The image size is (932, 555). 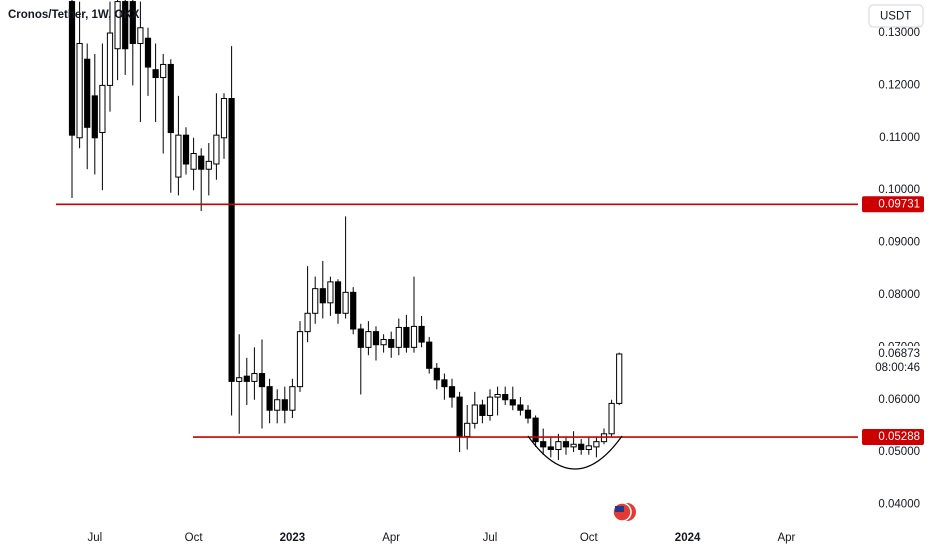 I want to click on y-tick-label: 0.08000, so click(x=899, y=295).